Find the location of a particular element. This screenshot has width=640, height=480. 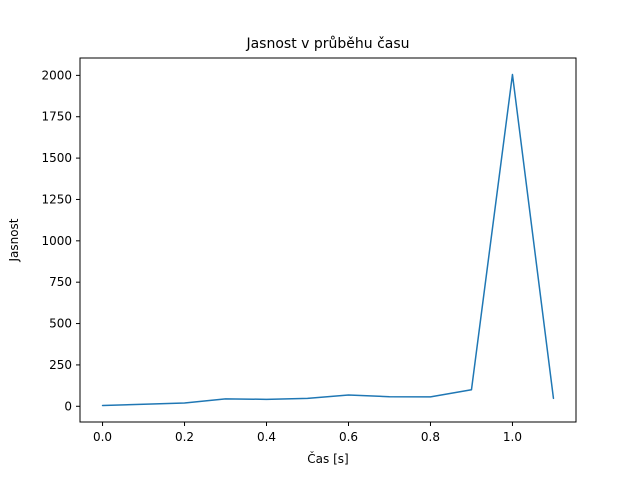

y-tick-label: 0 is located at coordinates (68, 406).